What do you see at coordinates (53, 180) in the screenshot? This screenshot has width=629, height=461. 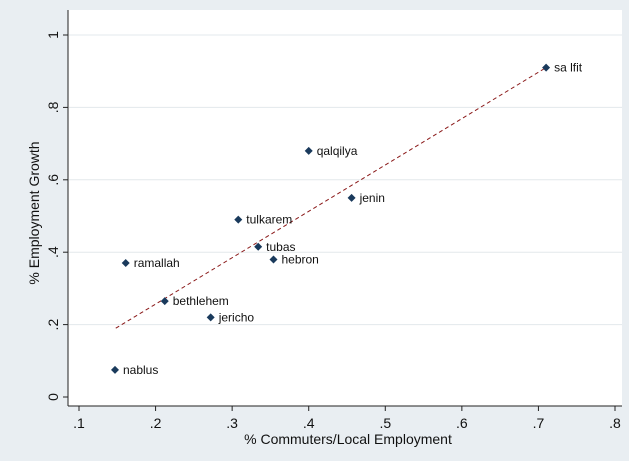 I see `y-tick-label: .6` at bounding box center [53, 180].